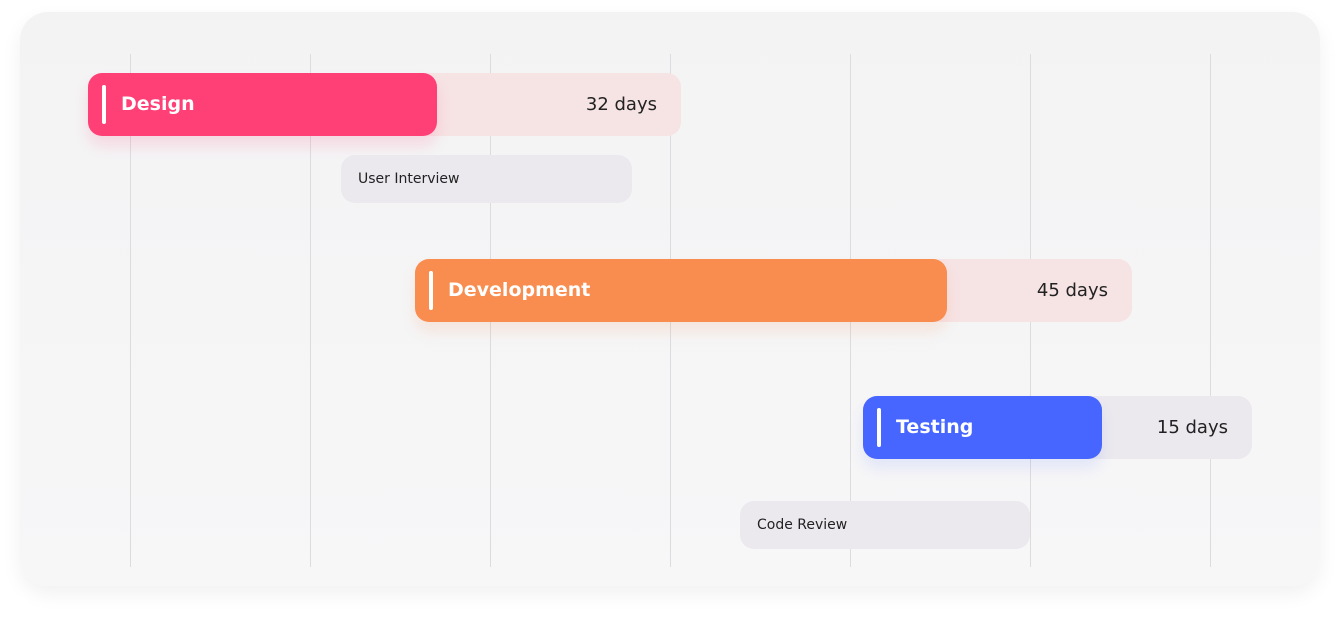 The width and height of the screenshot is (1341, 618). What do you see at coordinates (1192, 427) in the screenshot?
I see `task-duration: 15 days` at bounding box center [1192, 427].